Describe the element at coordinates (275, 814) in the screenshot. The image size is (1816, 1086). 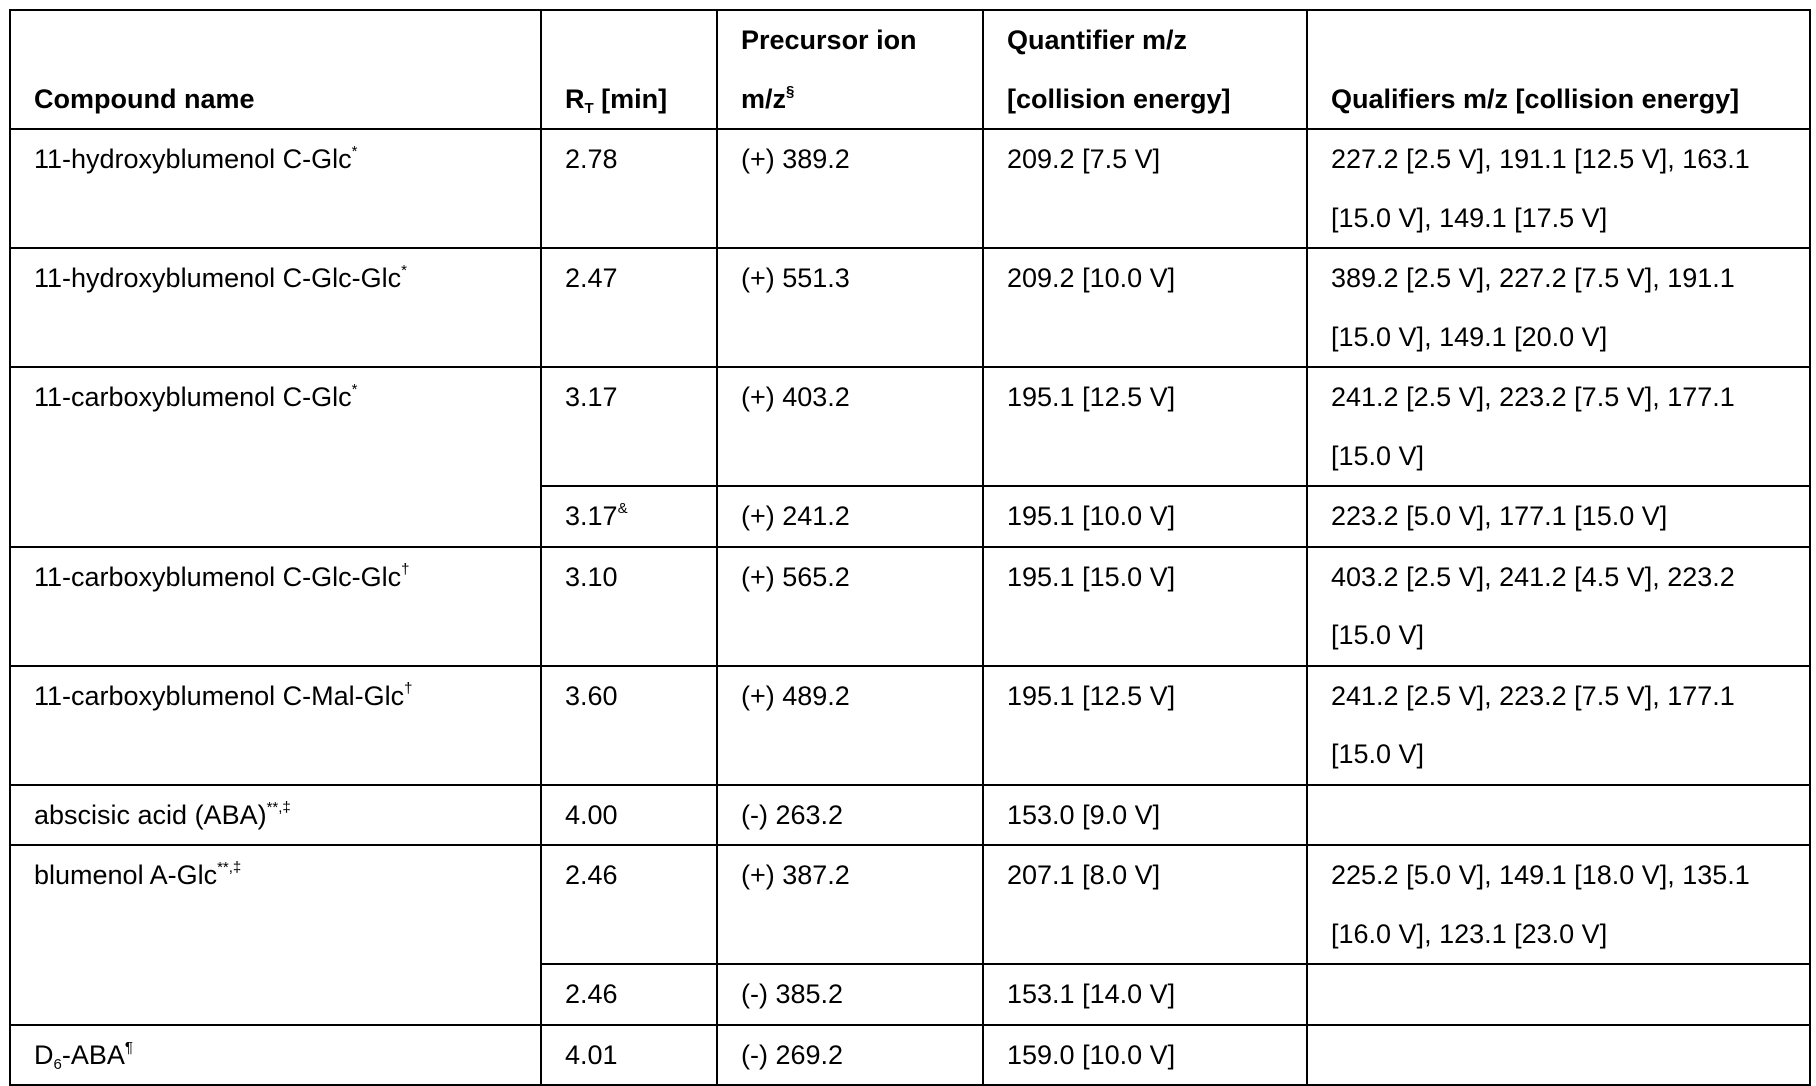
I see `compound-cell: abscisic acid (ABA)**,‡` at that location.